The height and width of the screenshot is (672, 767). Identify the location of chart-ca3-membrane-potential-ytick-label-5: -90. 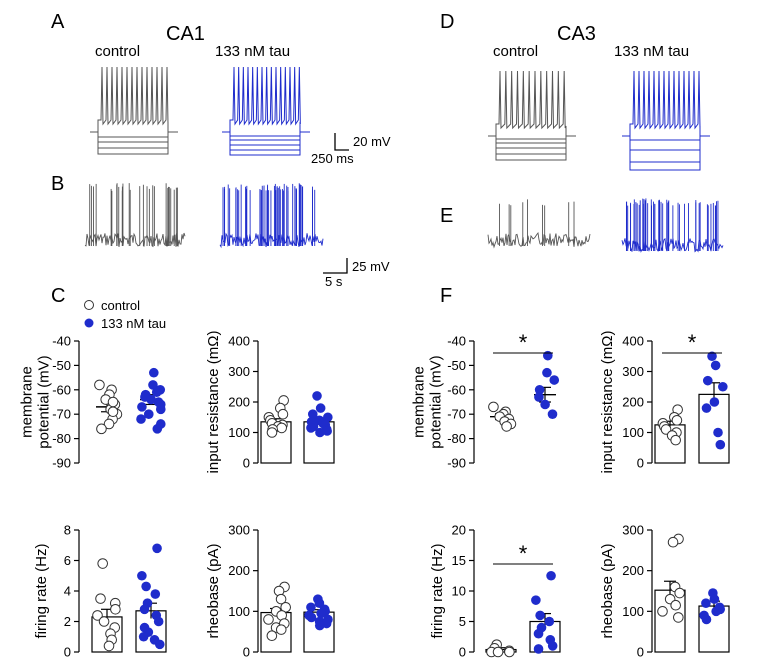
(456, 463).